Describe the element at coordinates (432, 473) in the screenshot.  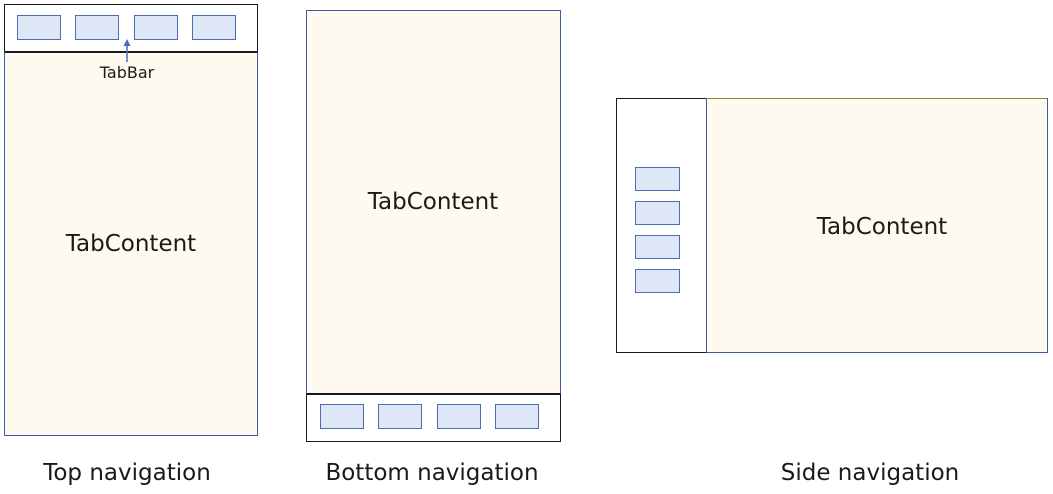
I see `bottom-navigation-caption: Bottom navigation` at that location.